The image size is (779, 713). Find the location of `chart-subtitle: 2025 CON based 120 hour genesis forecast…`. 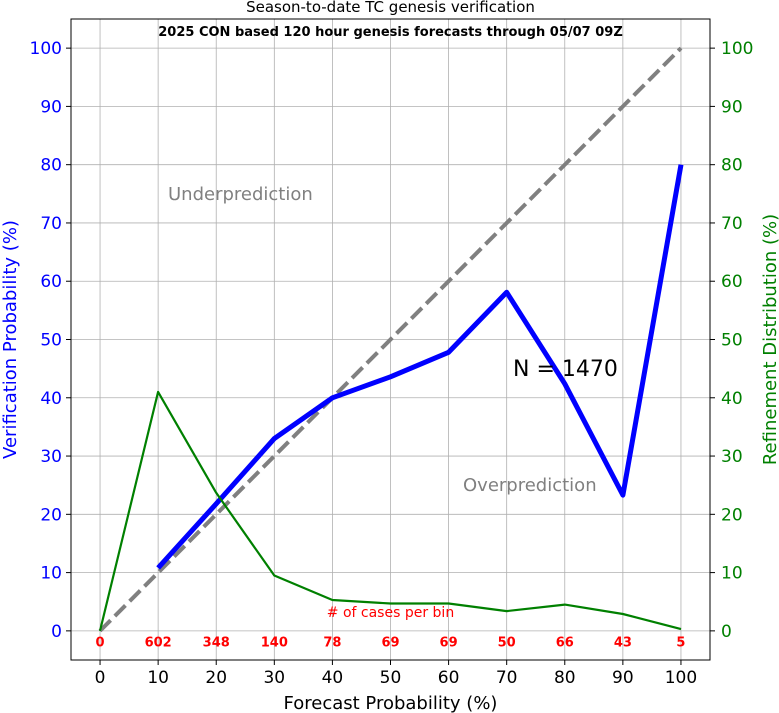

chart-subtitle: 2025 CON based 120 hour genesis forecast… is located at coordinates (390, 32).